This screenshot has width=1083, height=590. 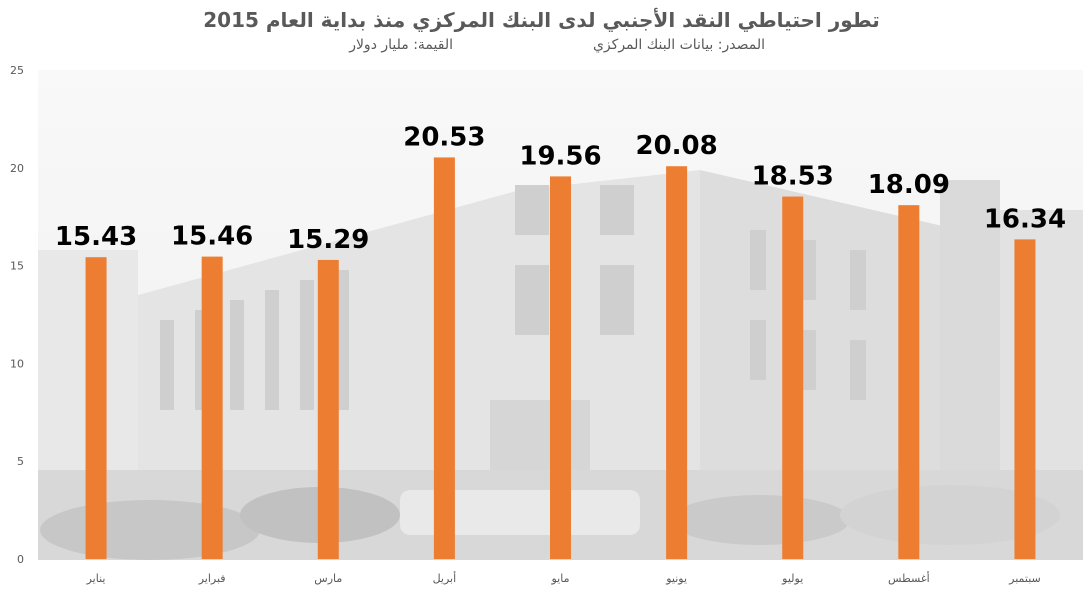 I want to click on x-tick-label: يوليو, so click(x=792, y=578).